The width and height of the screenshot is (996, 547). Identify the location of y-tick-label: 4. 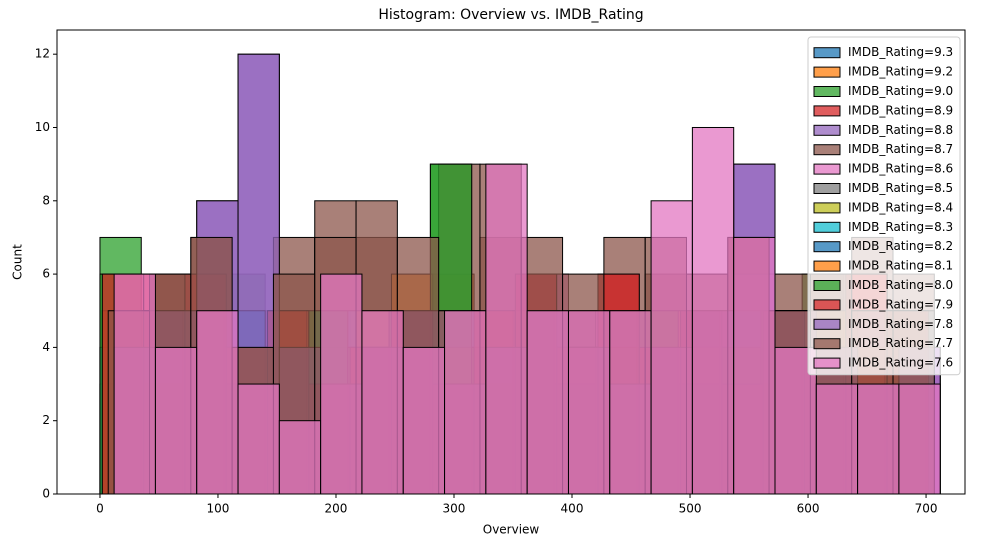
(46, 347).